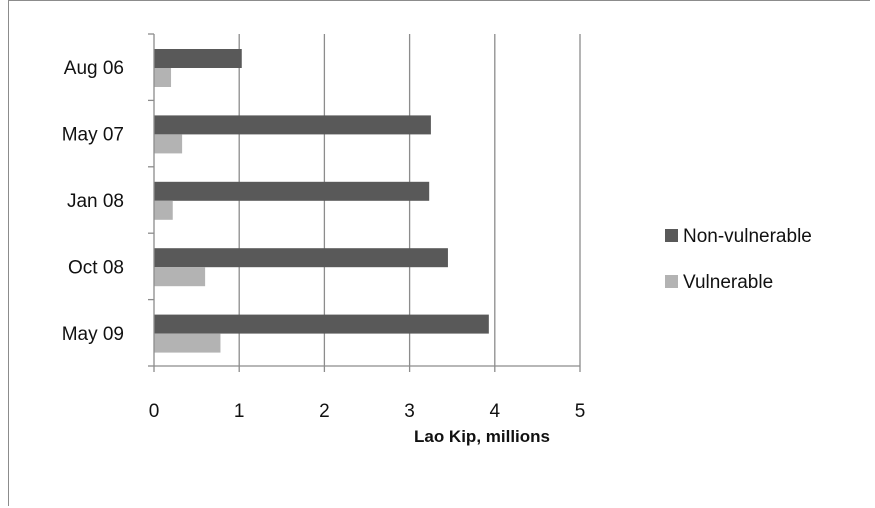 This screenshot has width=875, height=508. What do you see at coordinates (409, 411) in the screenshot?
I see `x-tick-label: 3` at bounding box center [409, 411].